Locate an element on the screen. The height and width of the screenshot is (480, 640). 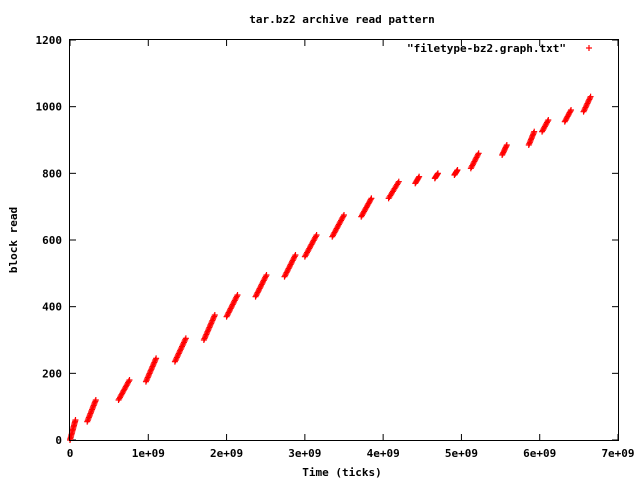
y-tick-label: 400 is located at coordinates (52, 307).